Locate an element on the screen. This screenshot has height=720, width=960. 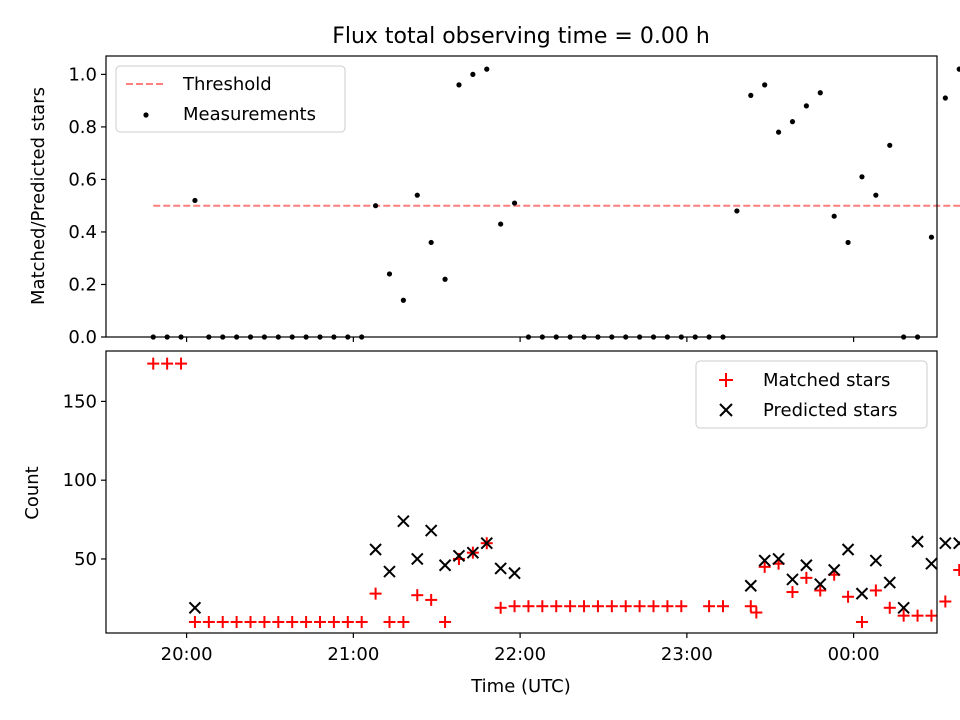
legend-measurements-swatch is located at coordinates (146, 115).